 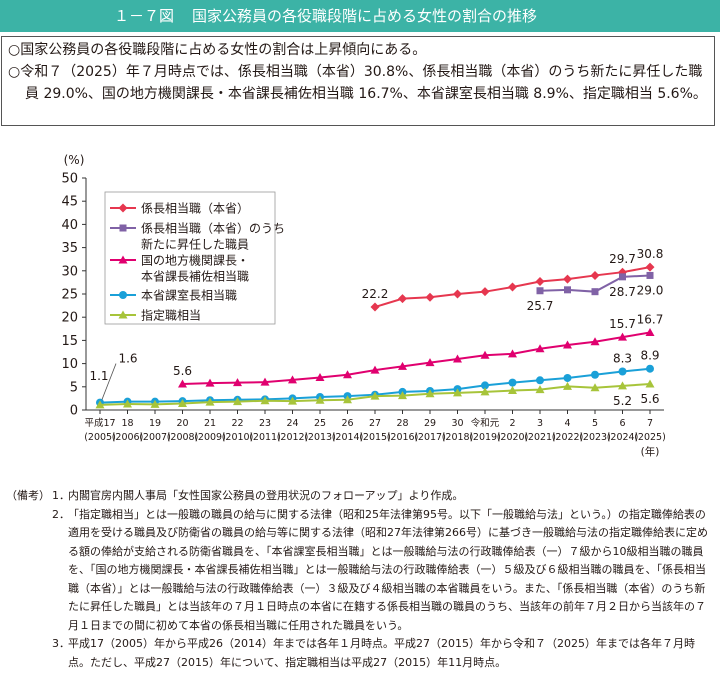 I want to click on x-tick-label: 23, so click(x=265, y=423).